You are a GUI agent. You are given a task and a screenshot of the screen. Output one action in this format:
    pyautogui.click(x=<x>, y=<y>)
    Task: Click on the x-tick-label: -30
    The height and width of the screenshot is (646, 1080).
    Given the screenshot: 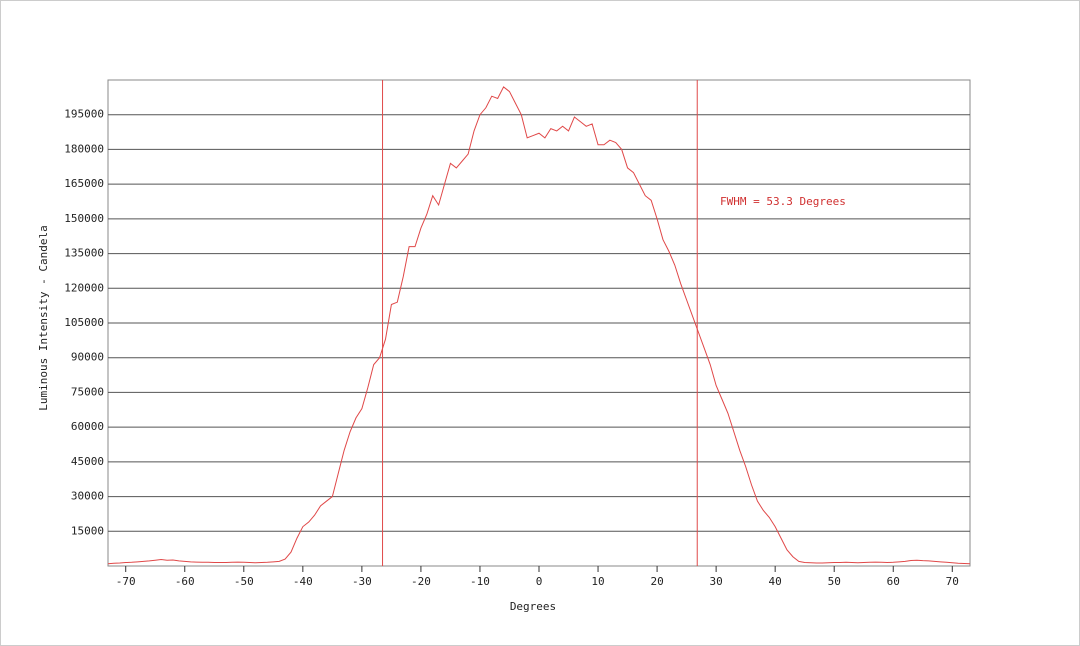 What is the action you would take?
    pyautogui.click(x=362, y=581)
    